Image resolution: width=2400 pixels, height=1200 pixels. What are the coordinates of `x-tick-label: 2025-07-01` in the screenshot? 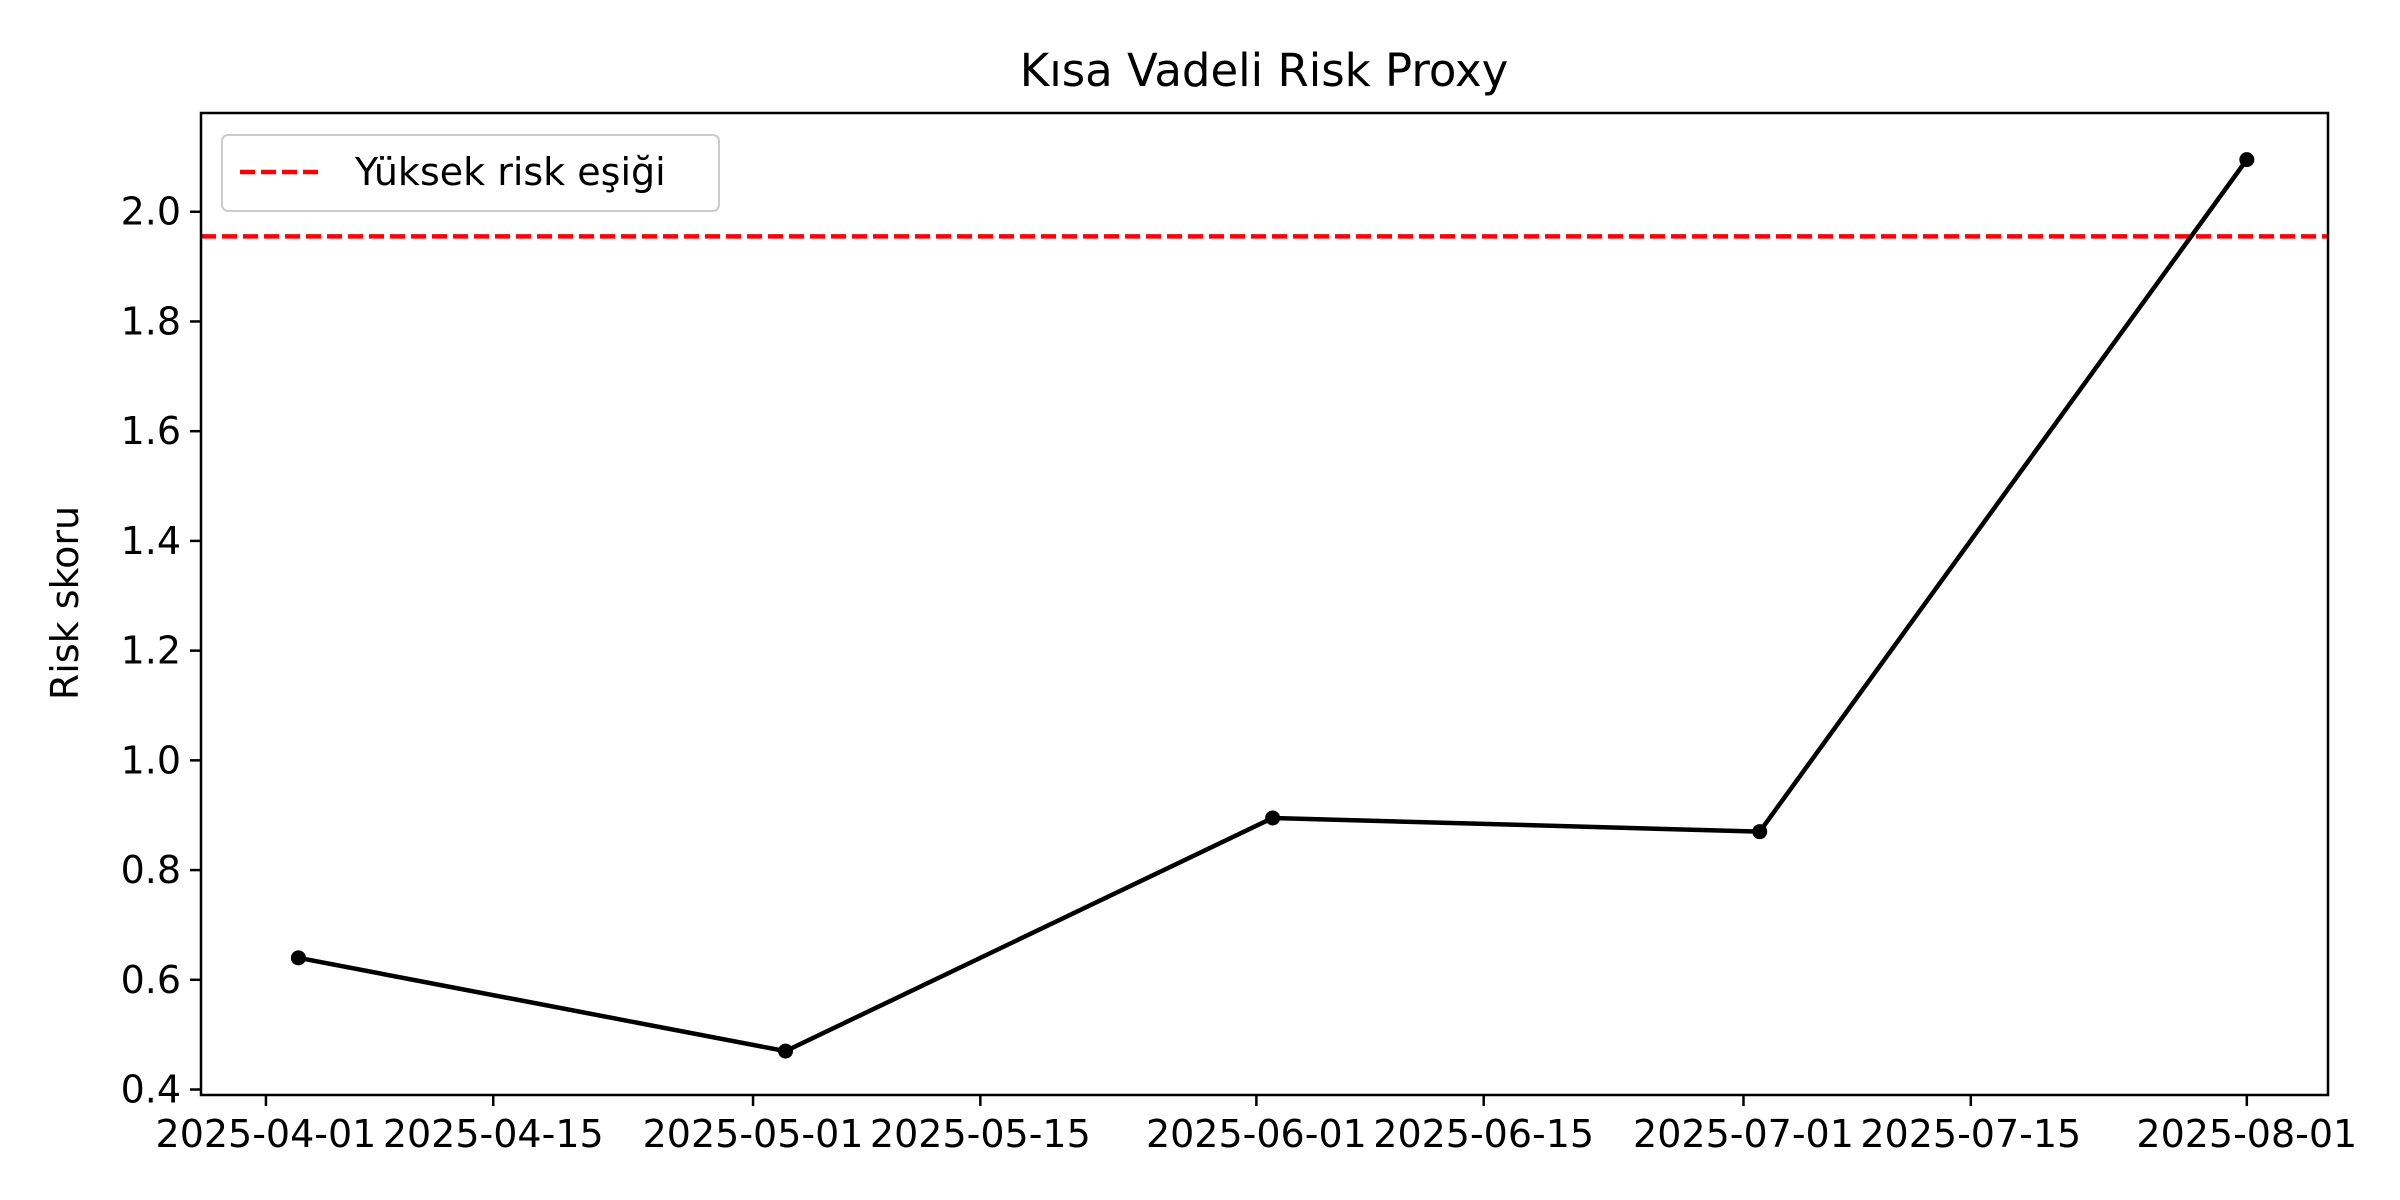 It's located at (1743, 1134).